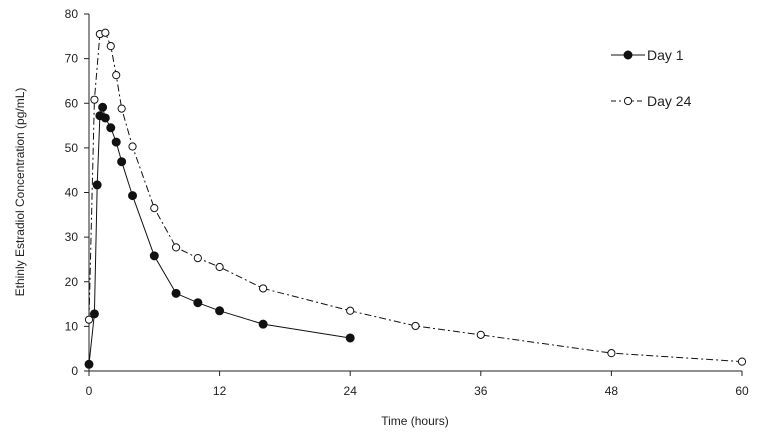  Describe the element at coordinates (72, 326) in the screenshot. I see `y-tick-label: 10` at that location.